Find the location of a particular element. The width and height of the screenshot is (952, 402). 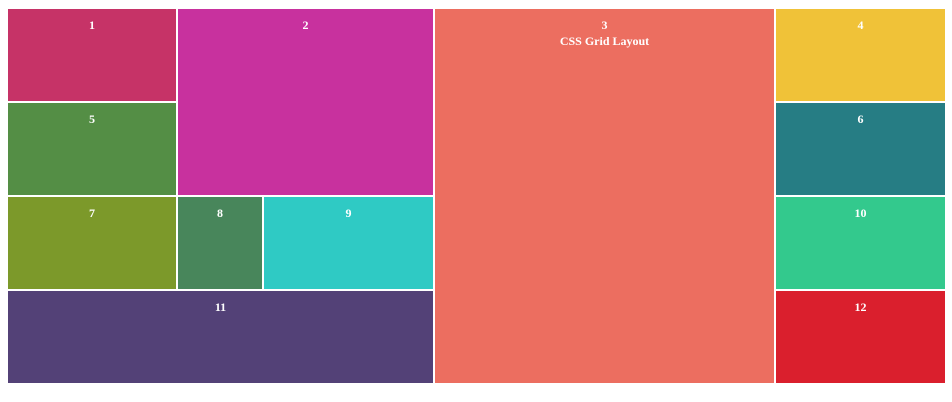

grid-item-8: 8 is located at coordinates (220, 243).